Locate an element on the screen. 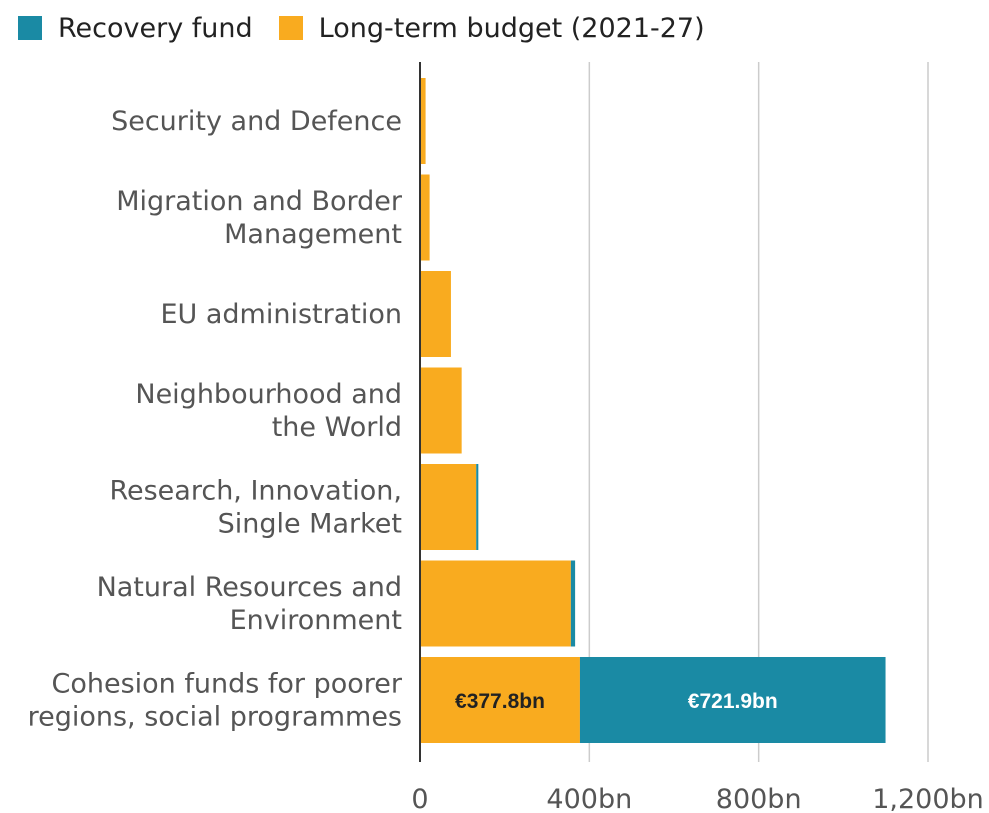 The image size is (989, 813). category-label-2-line-0: EU administration is located at coordinates (281, 314).